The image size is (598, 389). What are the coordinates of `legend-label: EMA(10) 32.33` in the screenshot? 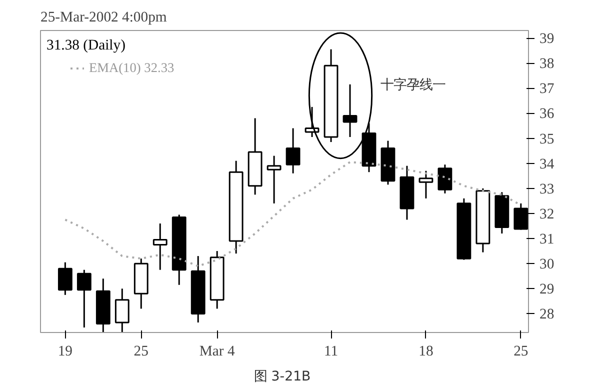 It's located at (131, 68).